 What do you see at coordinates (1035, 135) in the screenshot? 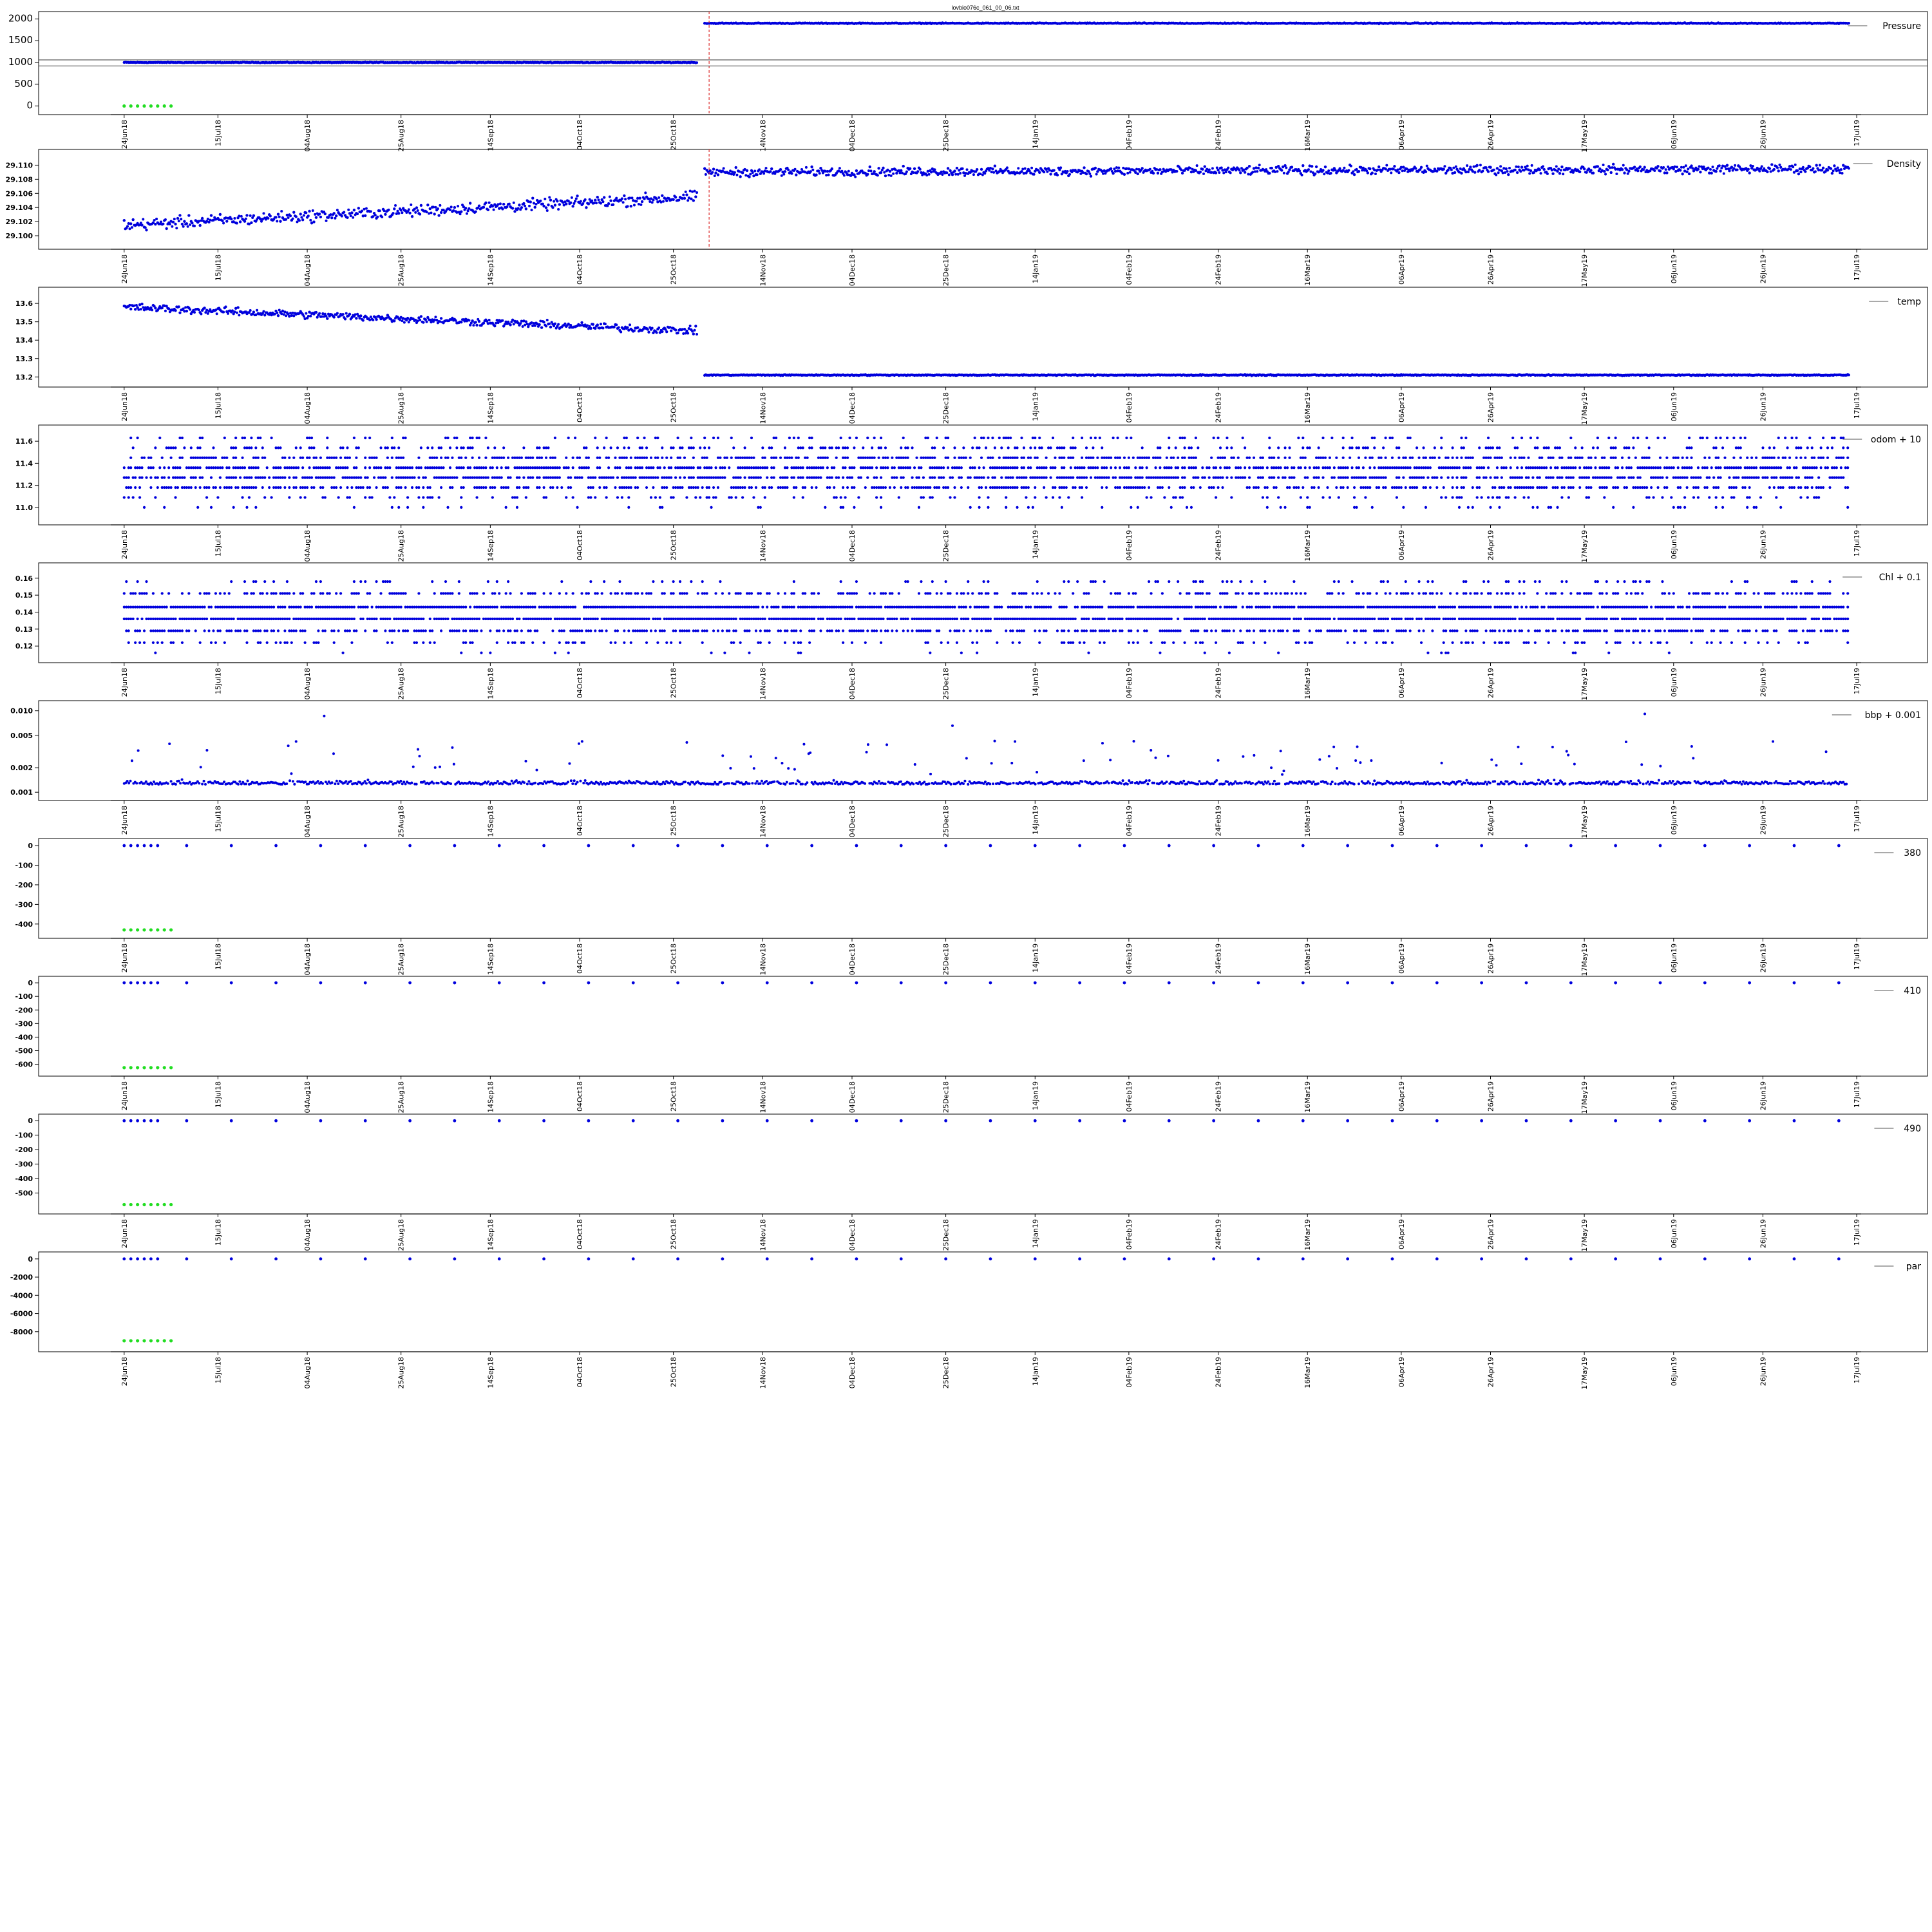
I see `x-tick-label: 14Jan19` at bounding box center [1035, 135].